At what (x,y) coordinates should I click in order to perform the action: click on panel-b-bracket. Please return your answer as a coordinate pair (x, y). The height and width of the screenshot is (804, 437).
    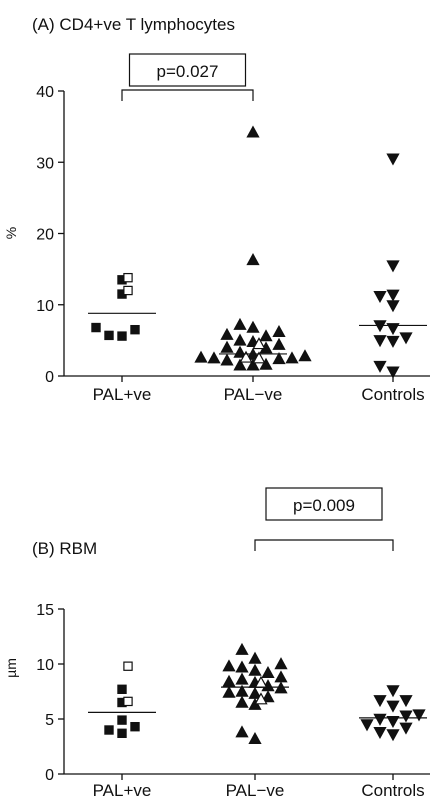
    Looking at the image, I should click on (324, 545).